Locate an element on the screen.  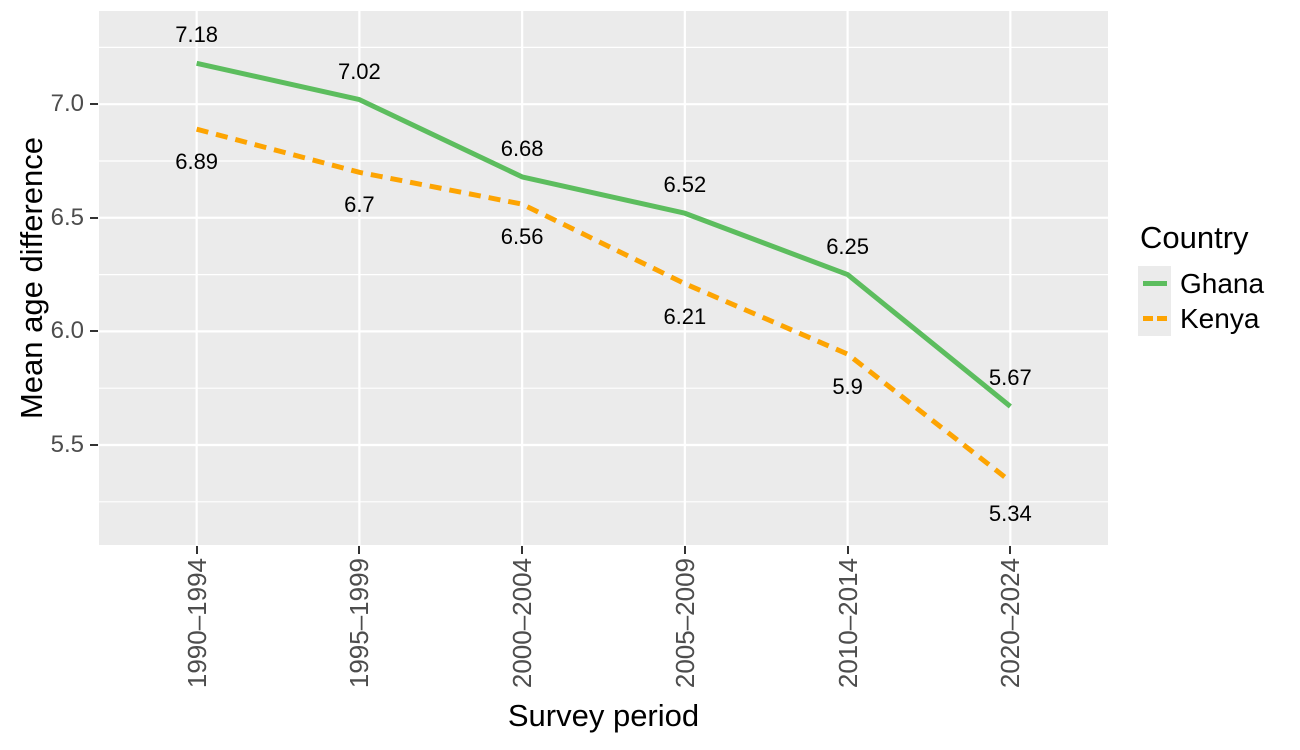
ghana-line-swatch is located at coordinates (1154, 283).